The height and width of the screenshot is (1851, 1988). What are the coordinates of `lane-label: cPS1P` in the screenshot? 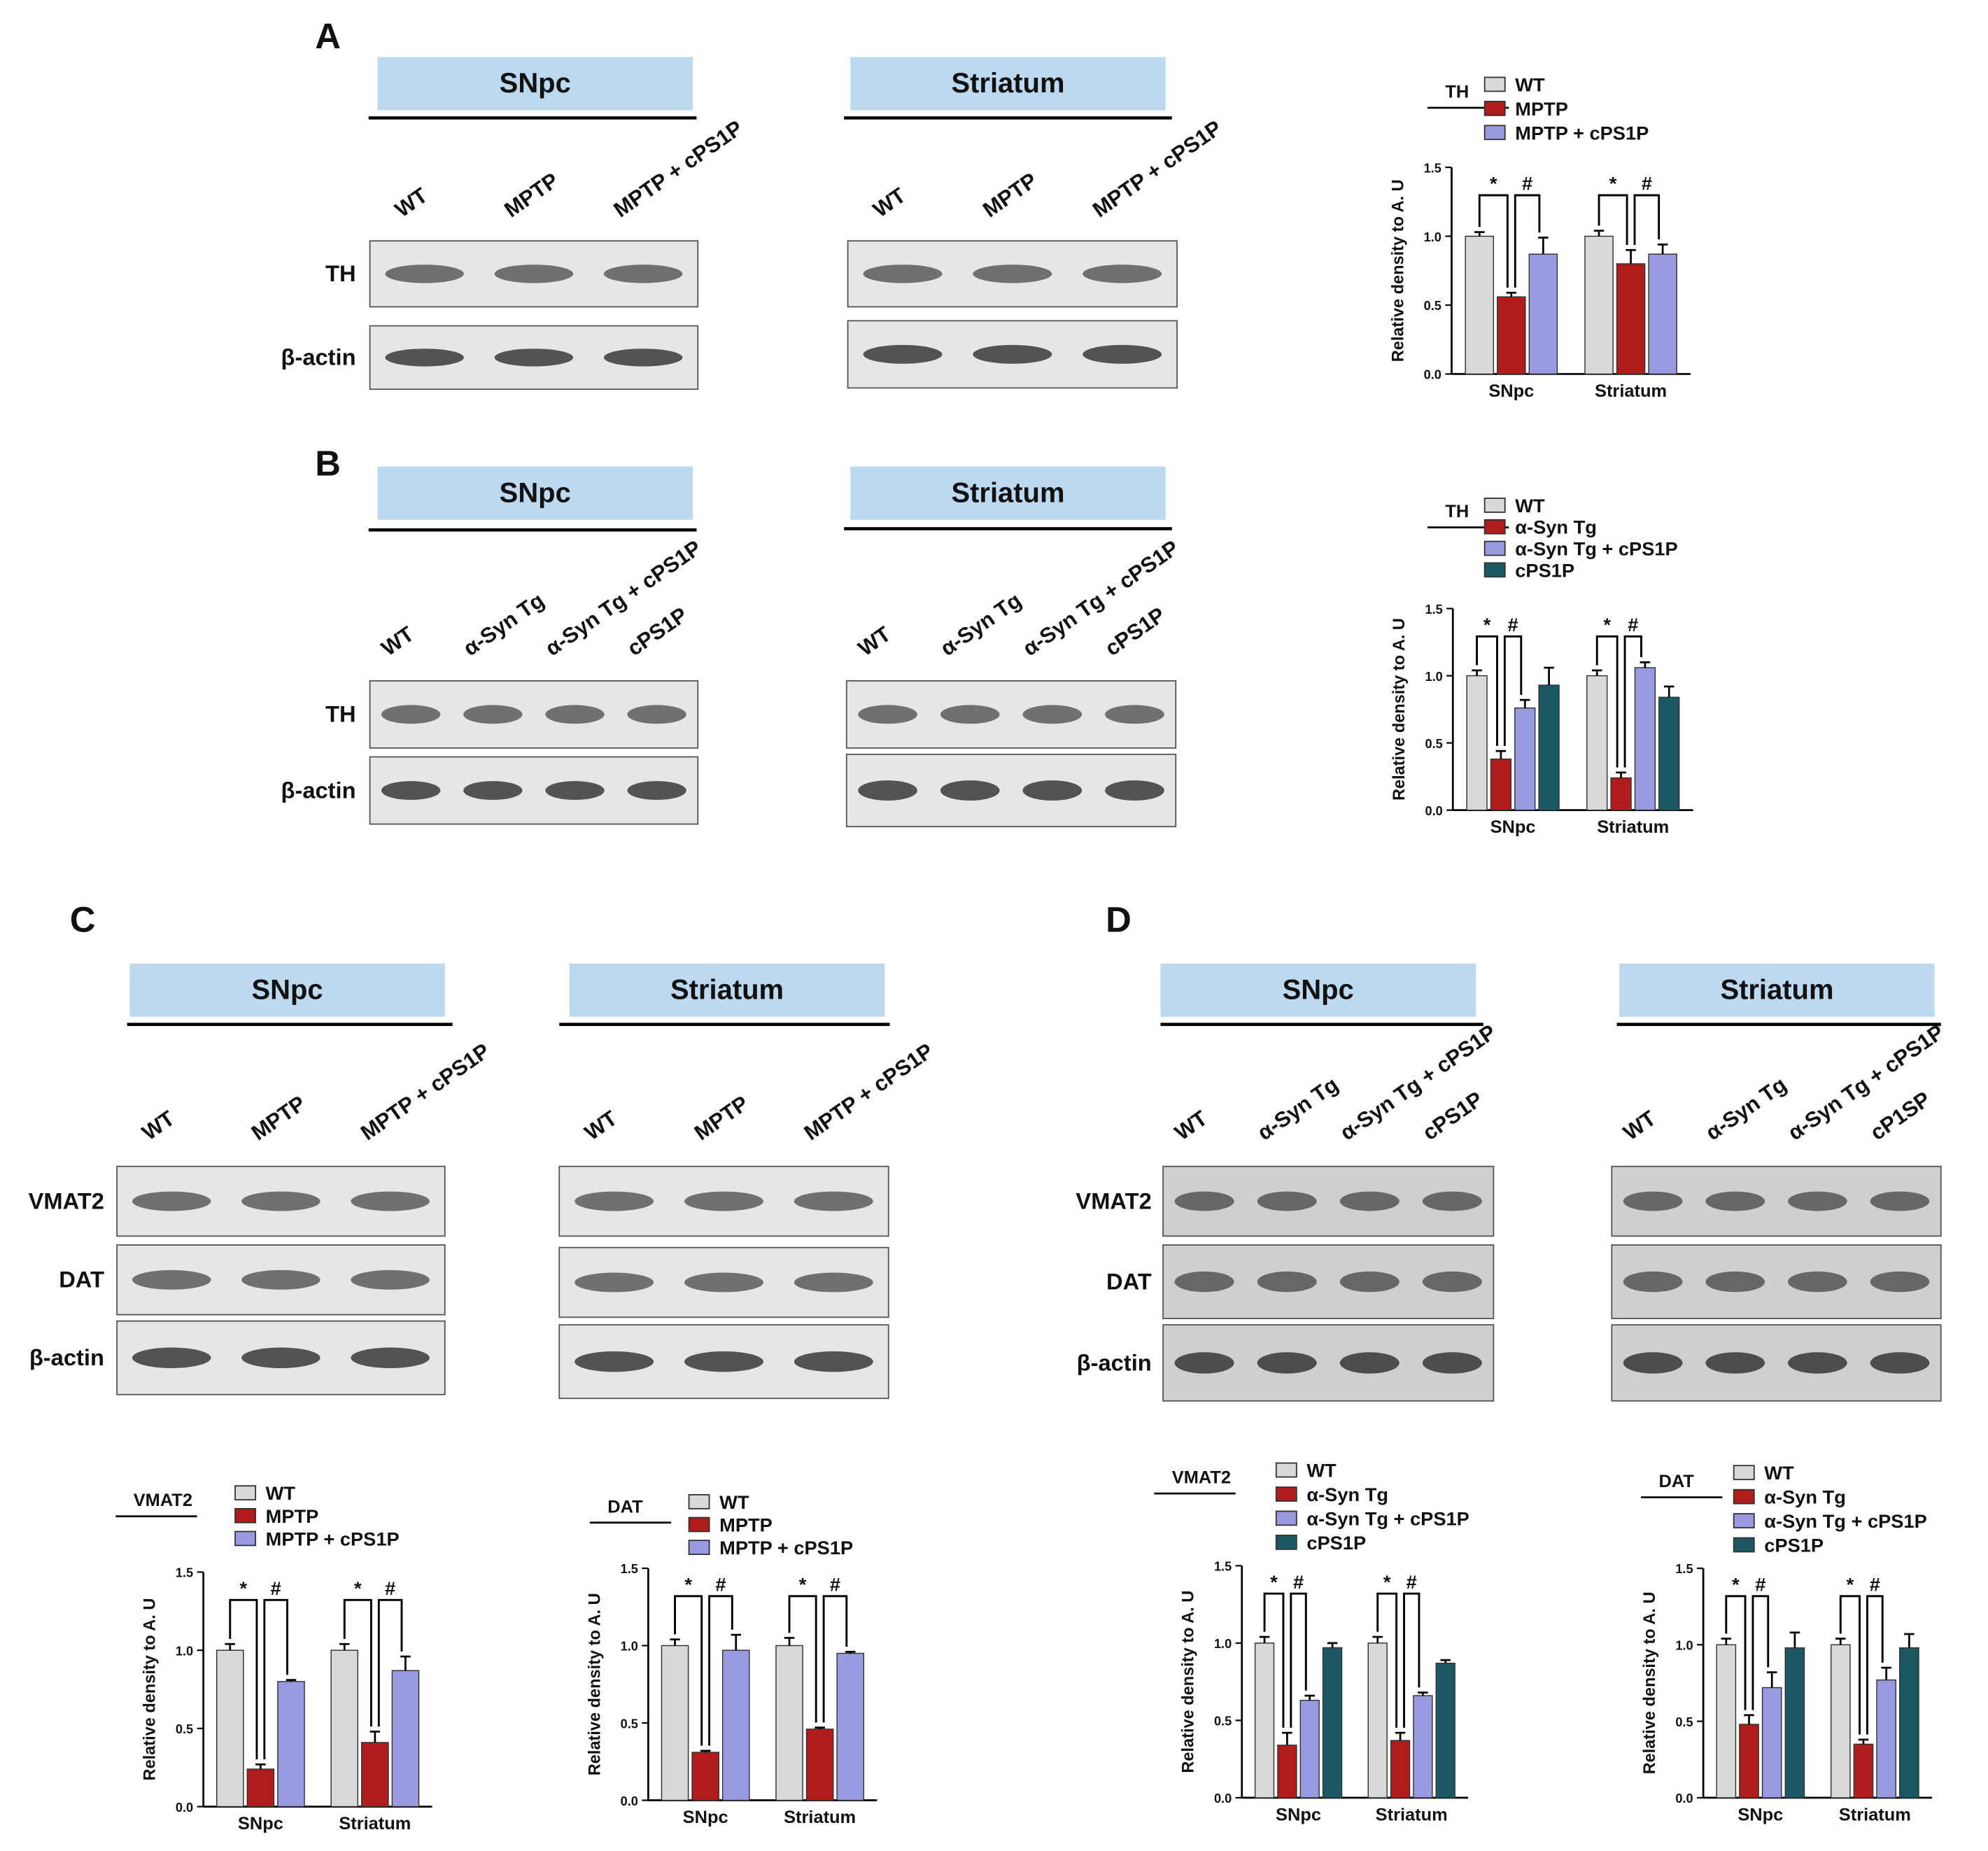 It's located at (657, 632).